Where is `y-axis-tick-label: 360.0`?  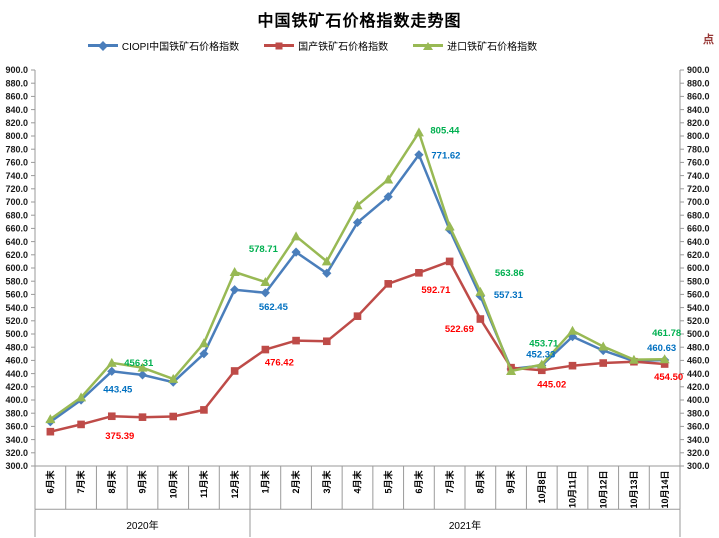
y-axis-tick-label: 360.0 is located at coordinates (698, 427).